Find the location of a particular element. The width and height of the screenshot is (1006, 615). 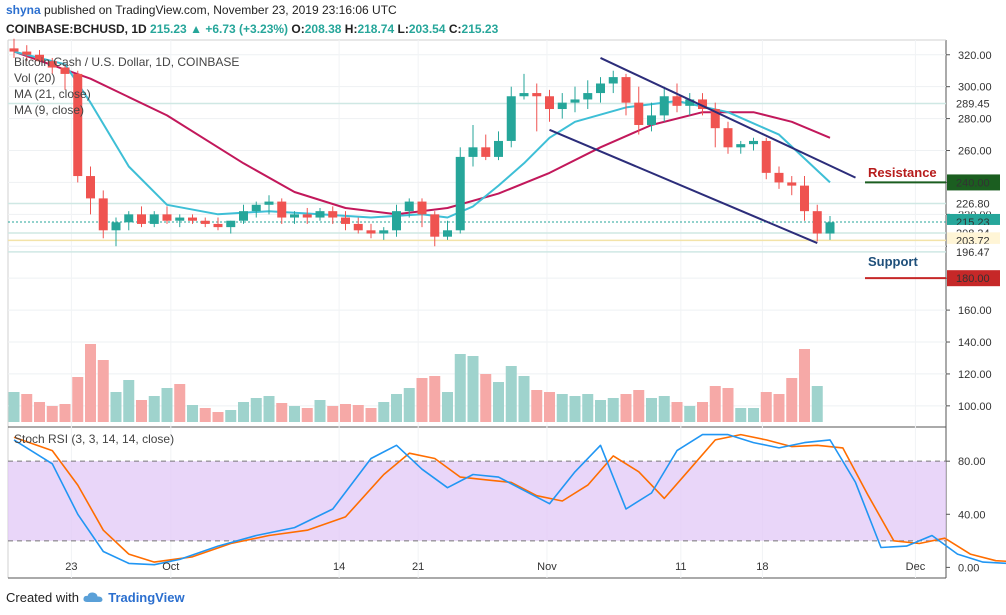

time-tick-label: 11 is located at coordinates (680, 567).